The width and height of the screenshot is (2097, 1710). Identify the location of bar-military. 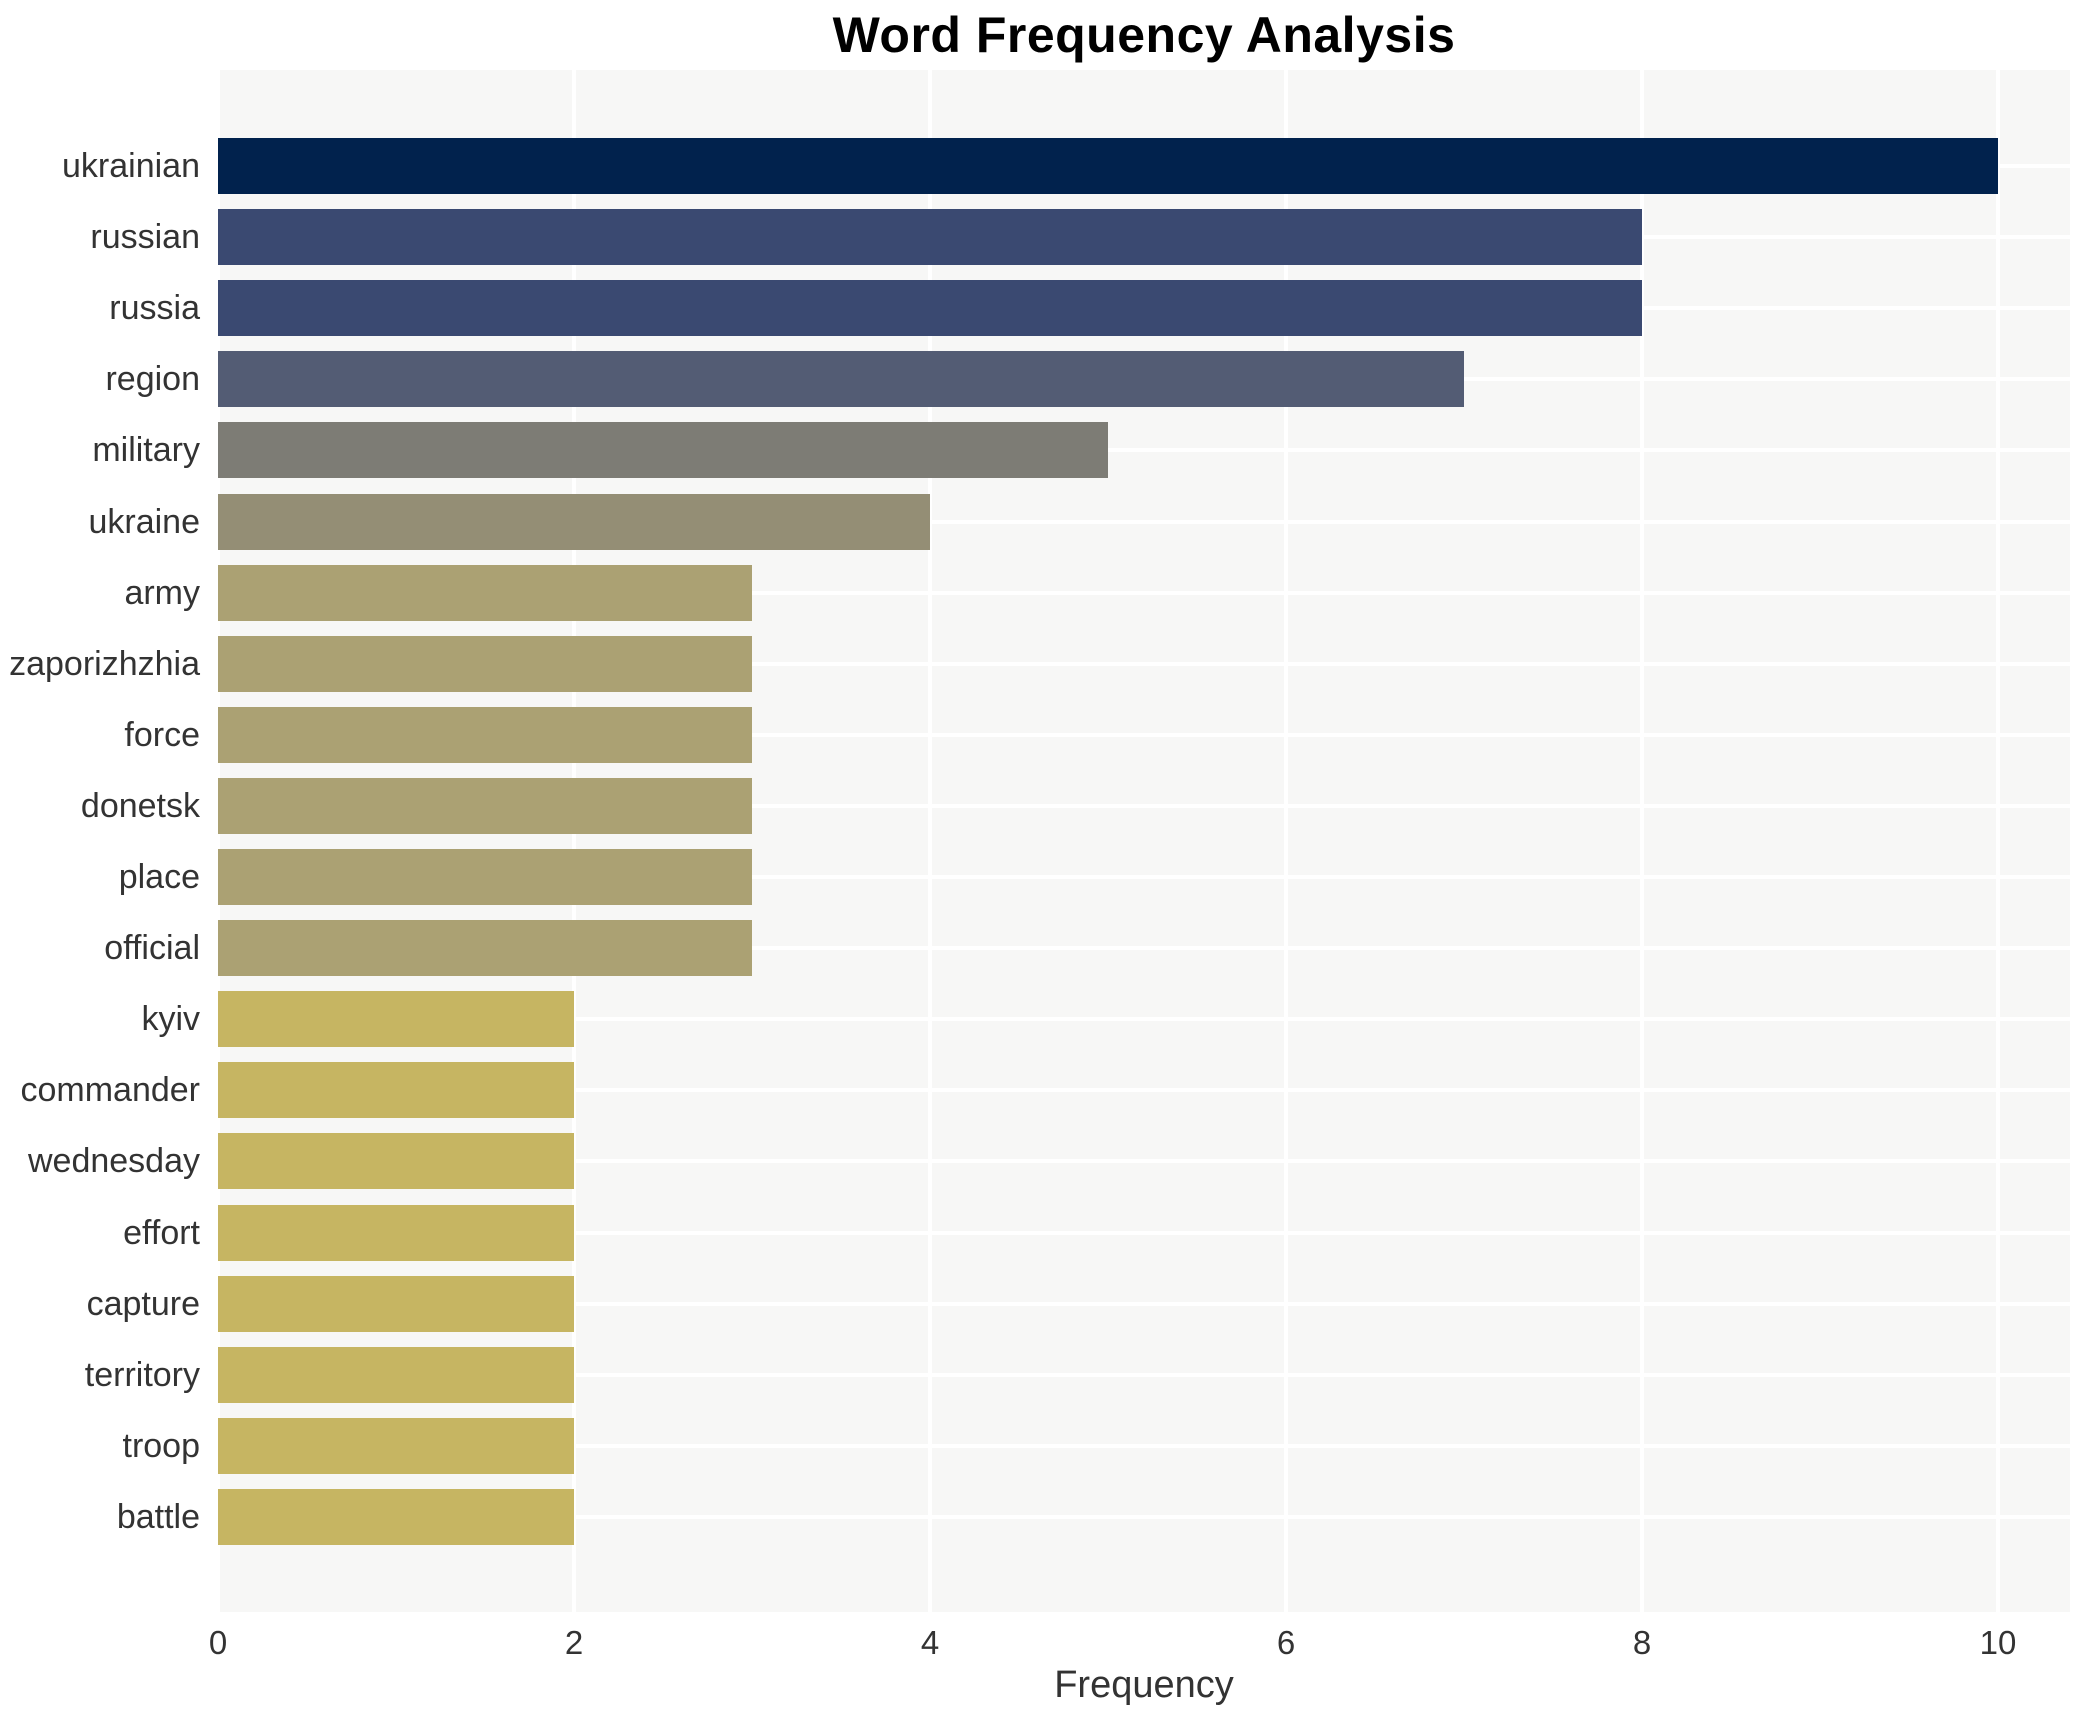
(663, 450).